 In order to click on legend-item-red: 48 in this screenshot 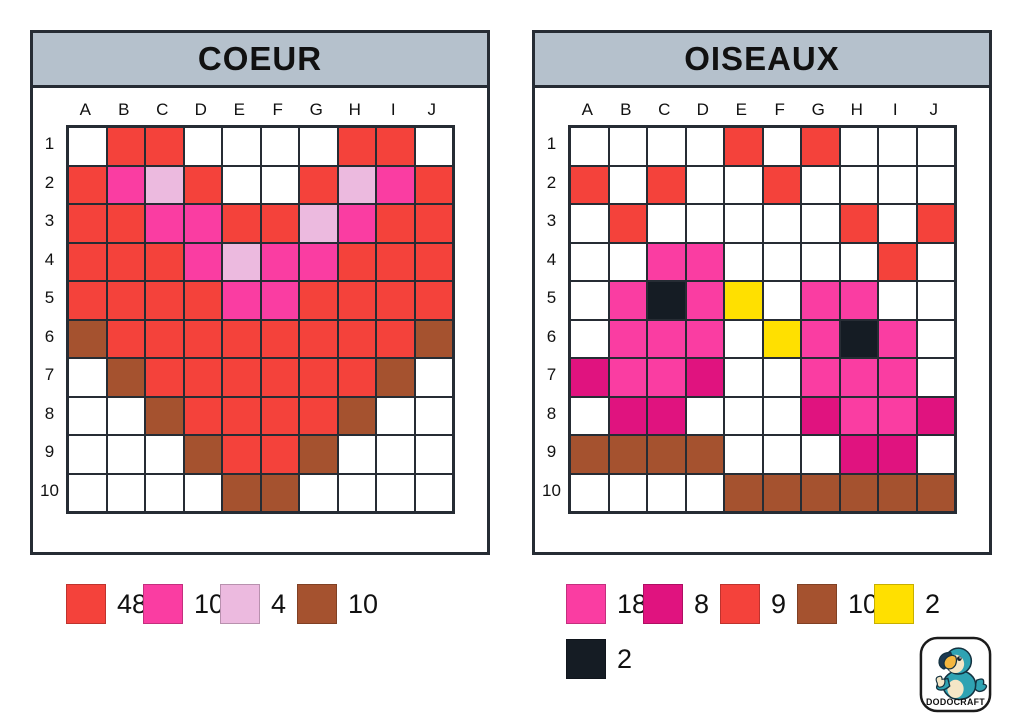, I will do `click(106, 604)`.